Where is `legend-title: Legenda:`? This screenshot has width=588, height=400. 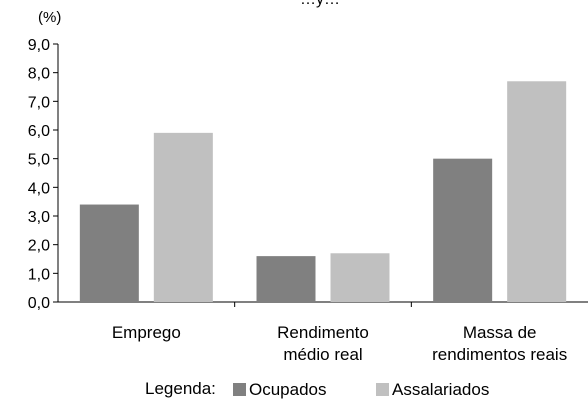 legend-title: Legenda: is located at coordinates (180, 388).